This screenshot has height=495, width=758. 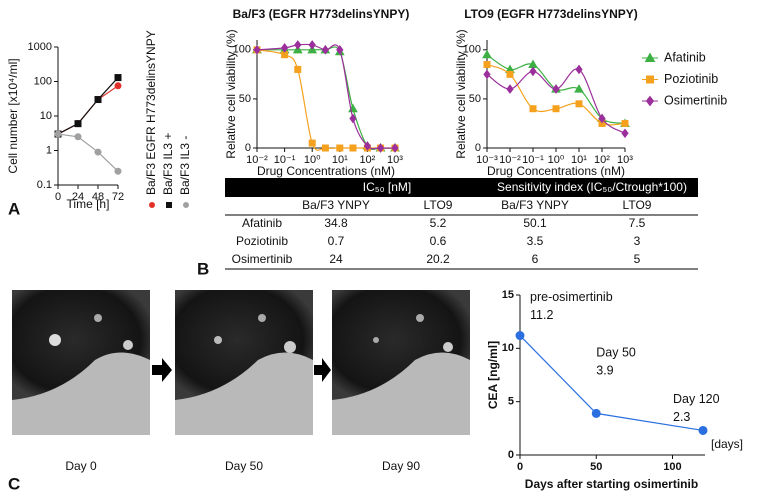 I want to click on point-annotation: pre-osimertinib, so click(x=571, y=297).